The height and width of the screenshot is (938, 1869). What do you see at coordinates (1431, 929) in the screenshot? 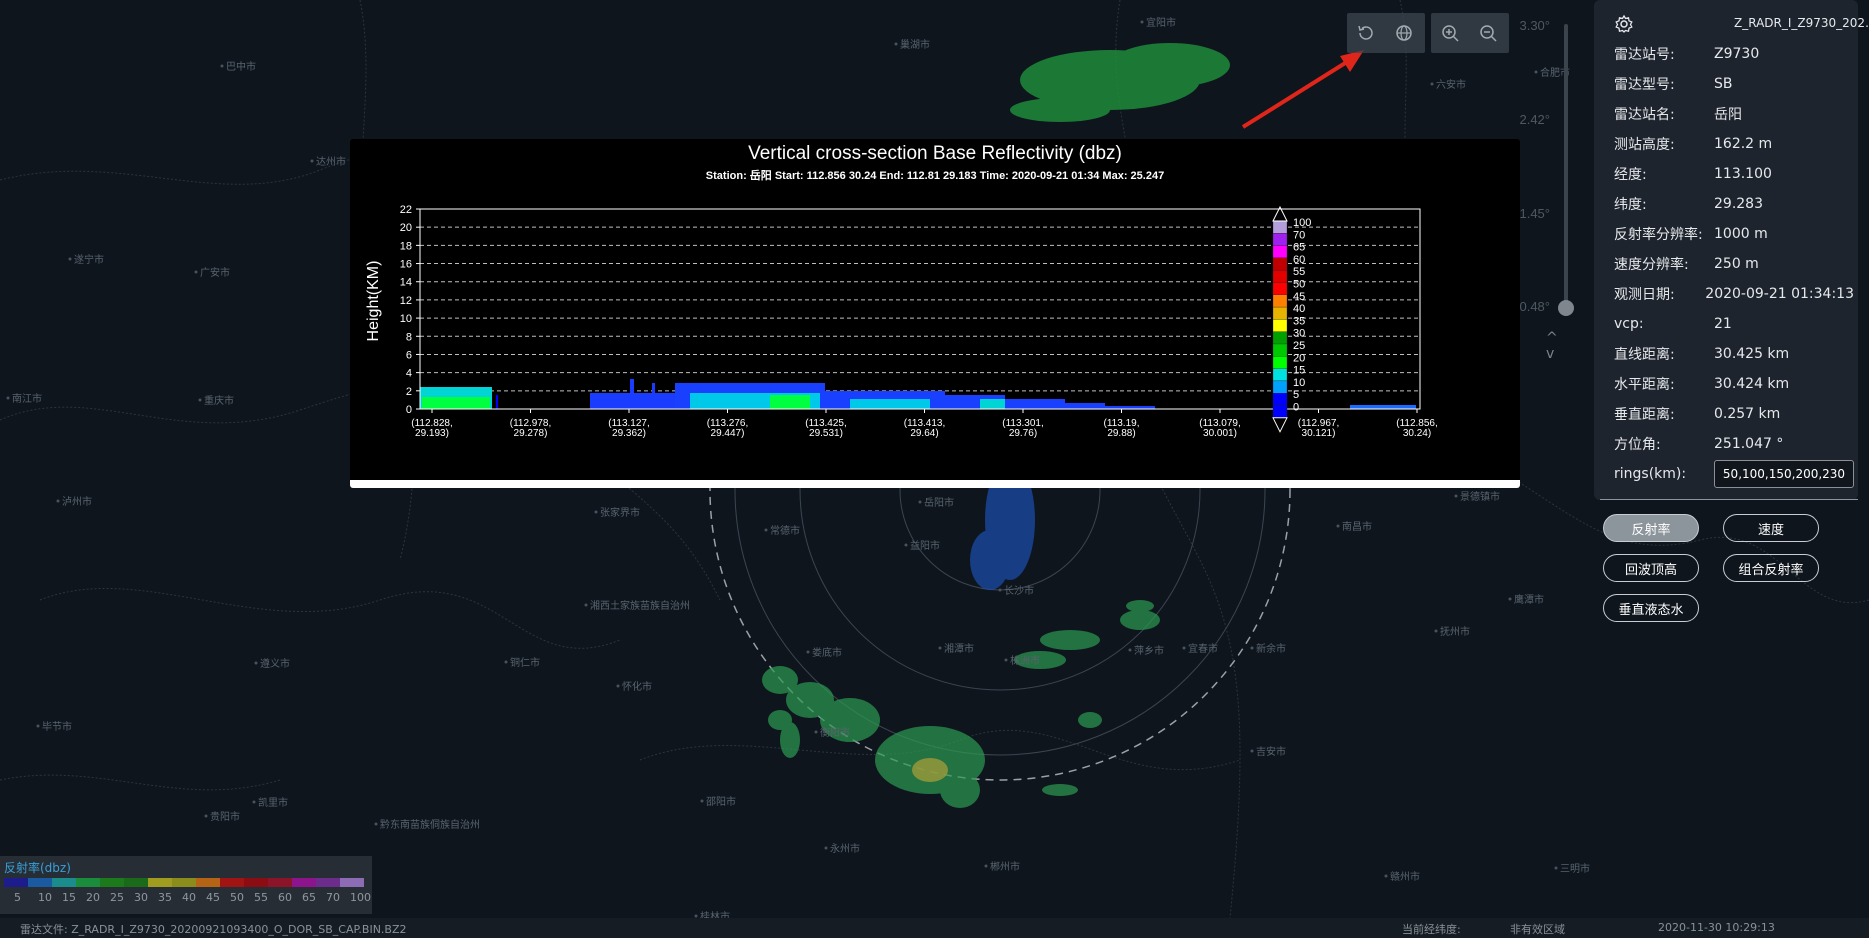
I see `status-coord-label: 当前经纬度:` at bounding box center [1431, 929].